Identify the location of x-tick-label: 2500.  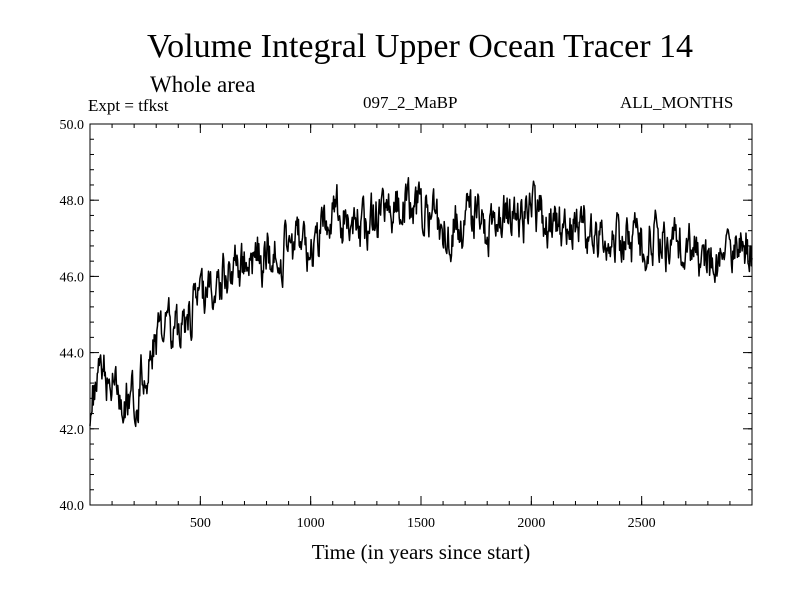
(642, 523).